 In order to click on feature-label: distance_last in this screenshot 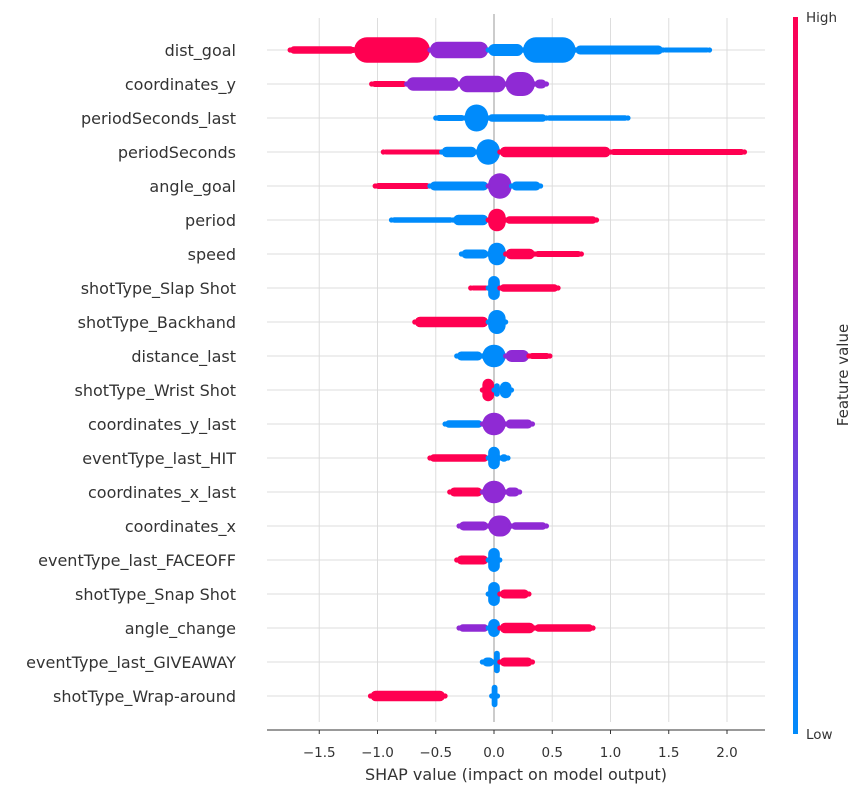, I will do `click(183, 357)`.